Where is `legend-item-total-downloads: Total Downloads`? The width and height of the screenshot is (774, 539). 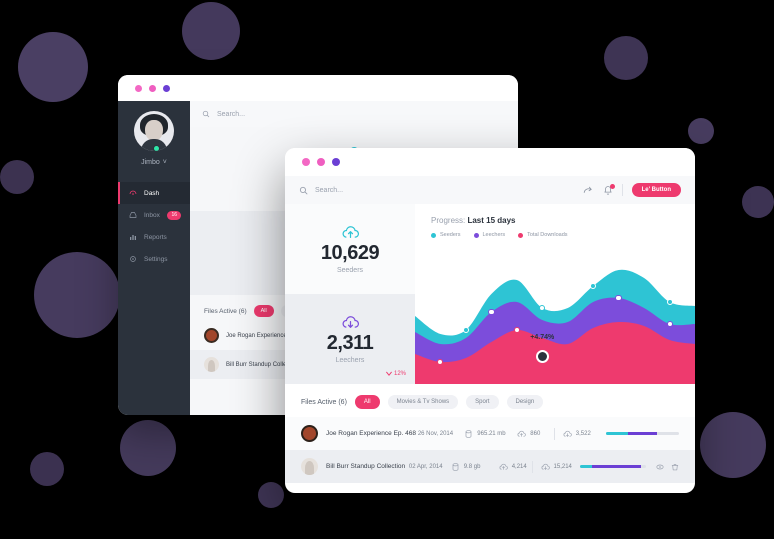 legend-item-total-downloads: Total Downloads is located at coordinates (543, 235).